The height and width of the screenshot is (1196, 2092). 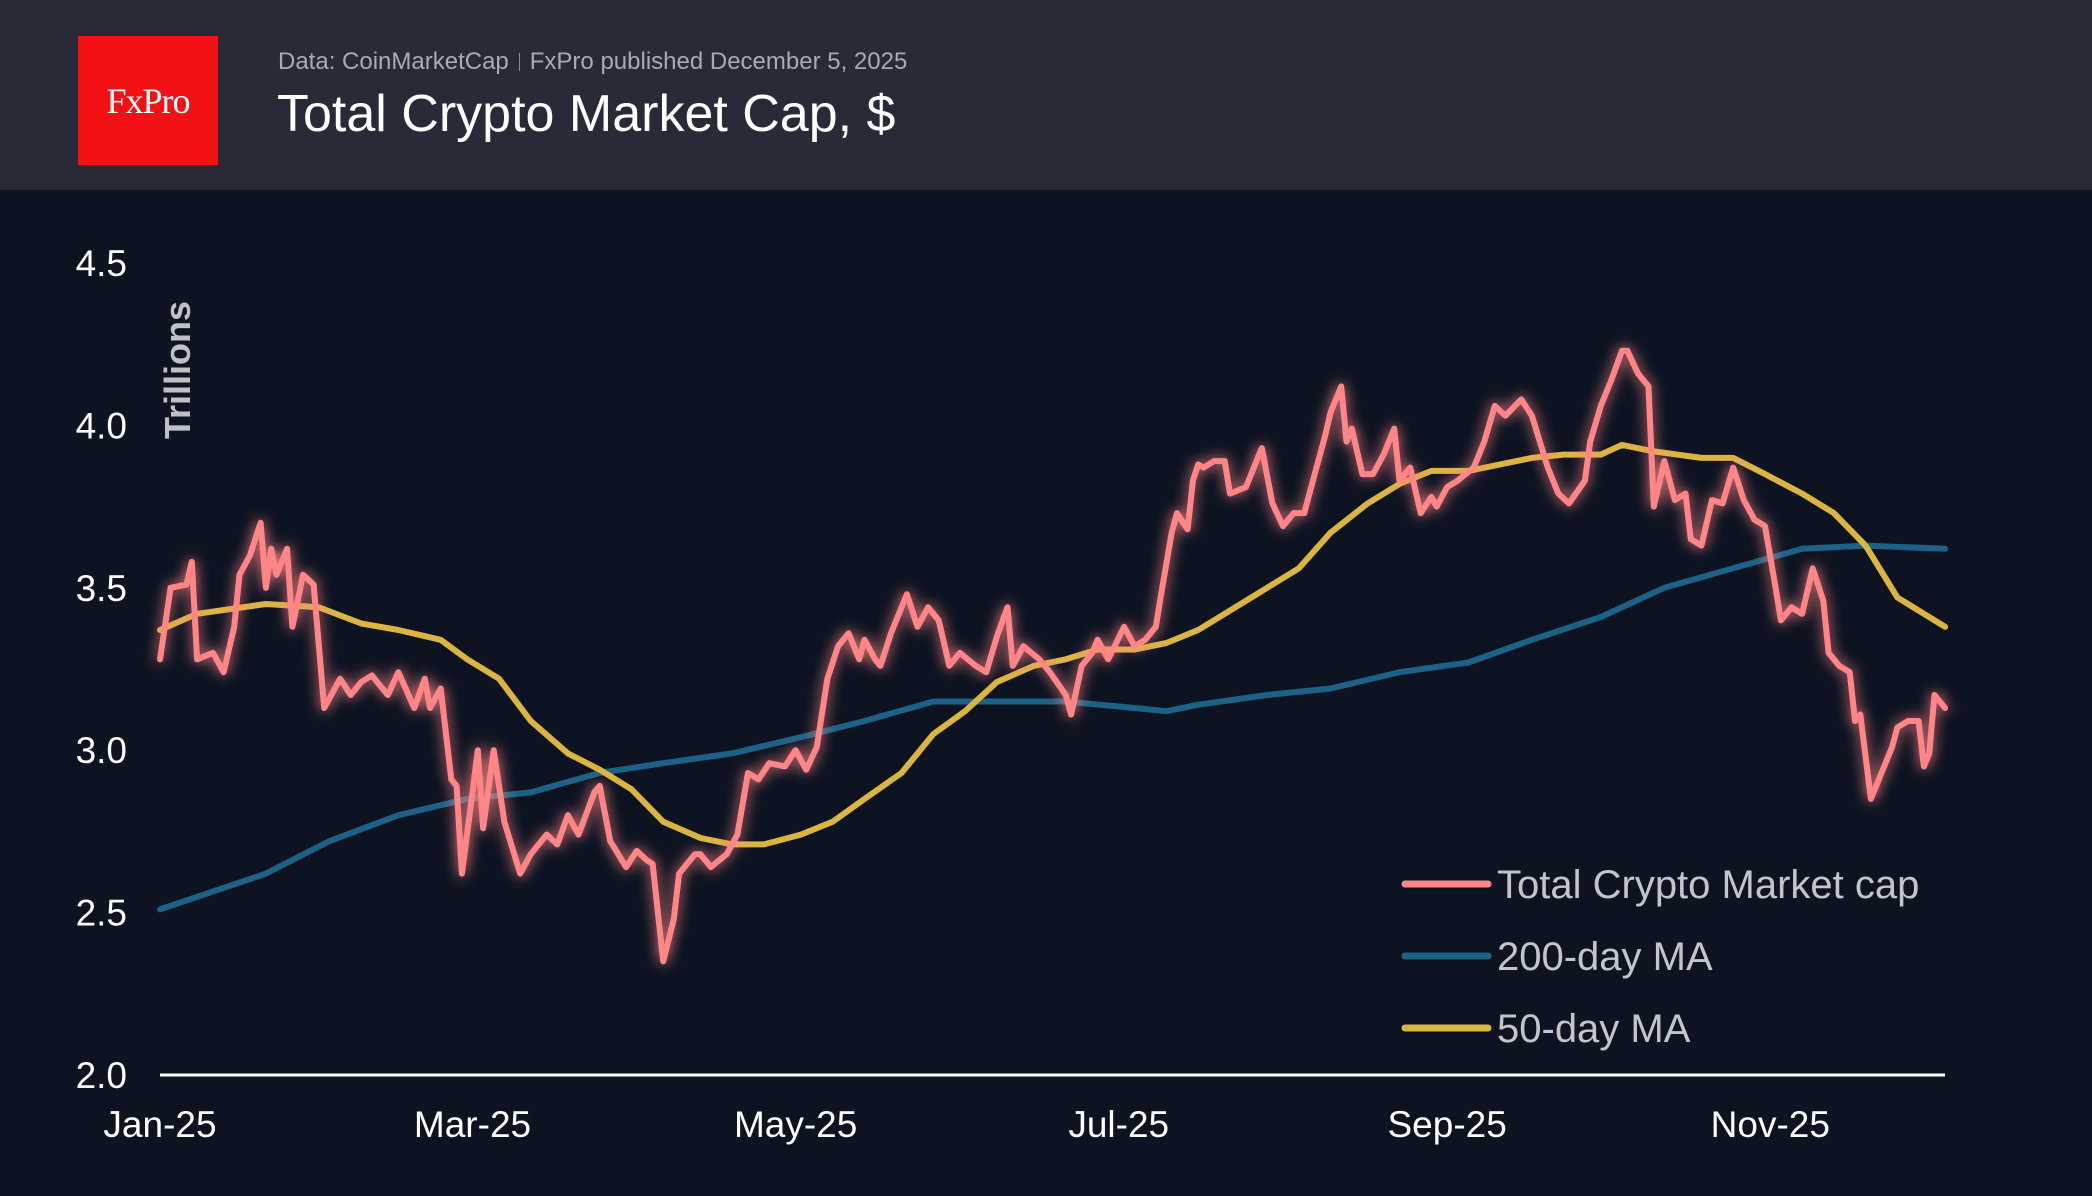 I want to click on y-tick-label: 3.5, so click(x=101, y=588).